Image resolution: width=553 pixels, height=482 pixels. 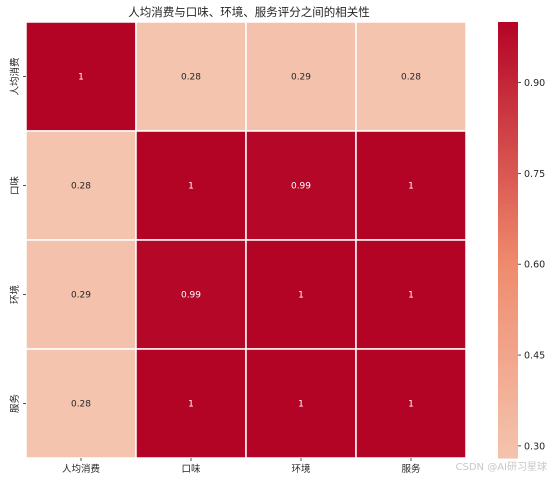 I want to click on watermark: CSDN @AI研习星球, so click(x=501, y=467).